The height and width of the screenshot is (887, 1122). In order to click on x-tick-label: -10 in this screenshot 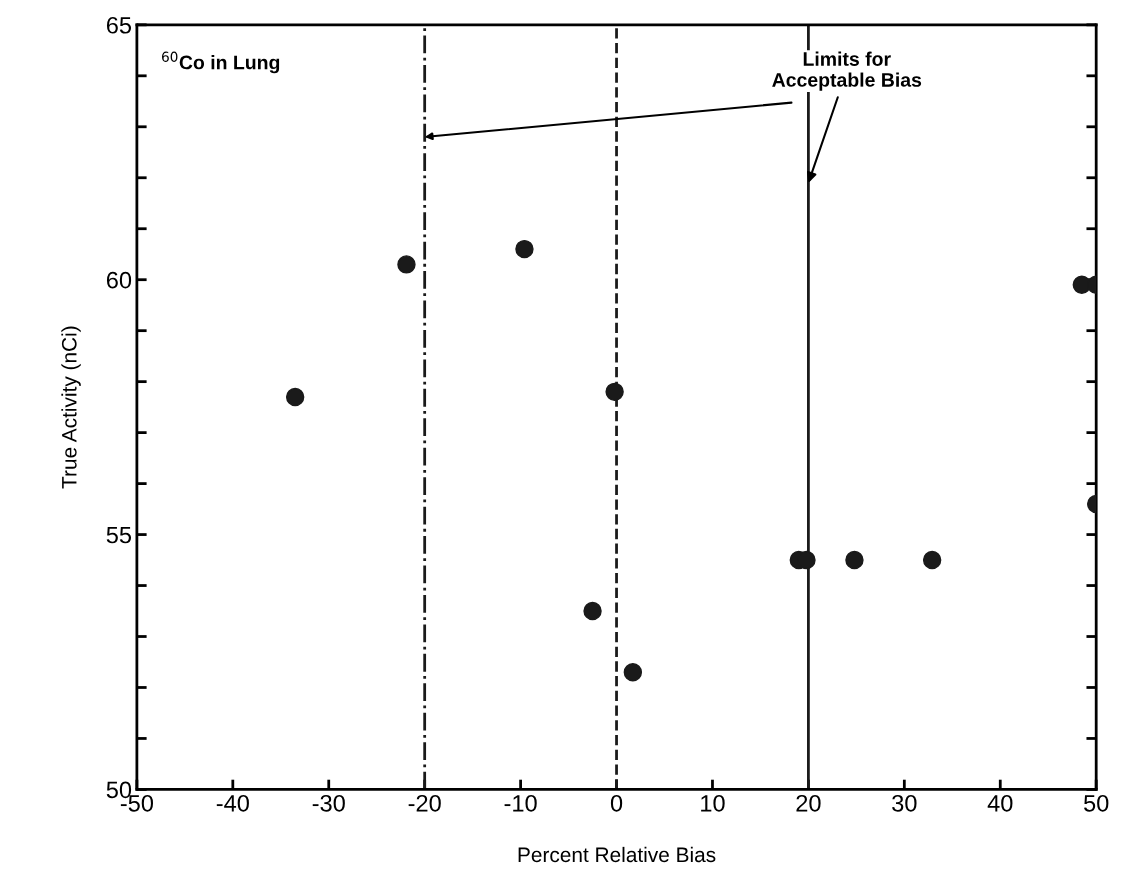, I will do `click(520, 803)`.